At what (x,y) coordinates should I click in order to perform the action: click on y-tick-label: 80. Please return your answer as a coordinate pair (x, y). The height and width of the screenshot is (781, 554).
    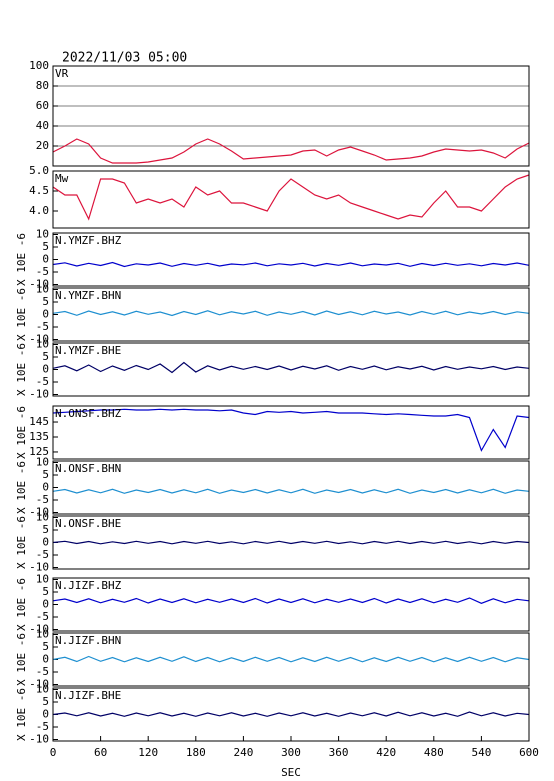
    Looking at the image, I should click on (42, 85).